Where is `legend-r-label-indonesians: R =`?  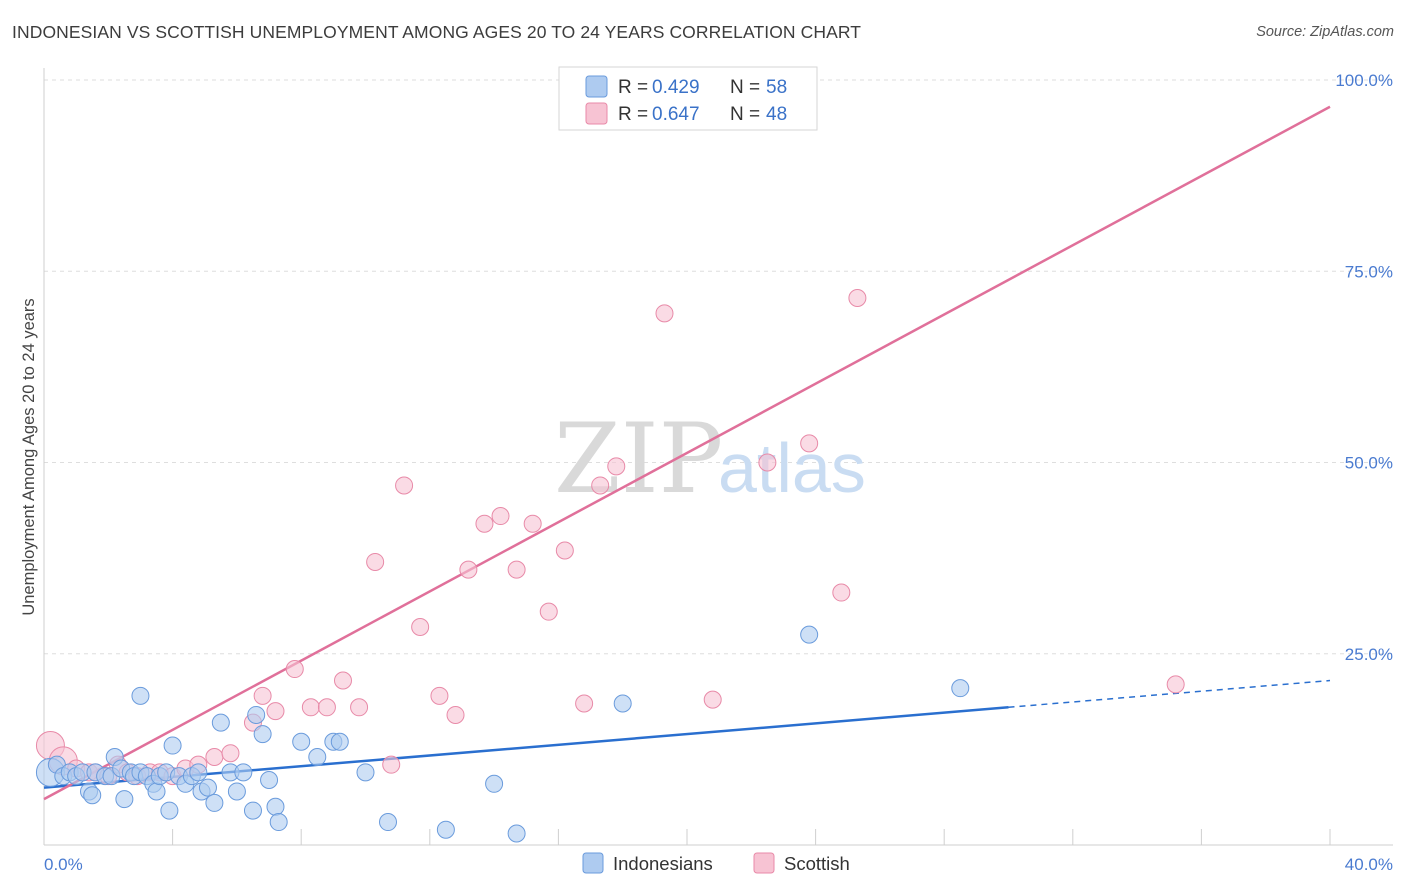 legend-r-label-indonesians: R = is located at coordinates (633, 87).